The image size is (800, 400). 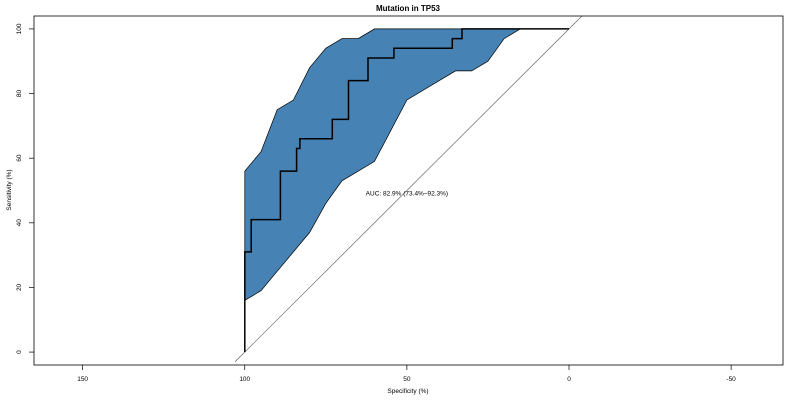 I want to click on x-tick-label: 100, so click(x=244, y=379).